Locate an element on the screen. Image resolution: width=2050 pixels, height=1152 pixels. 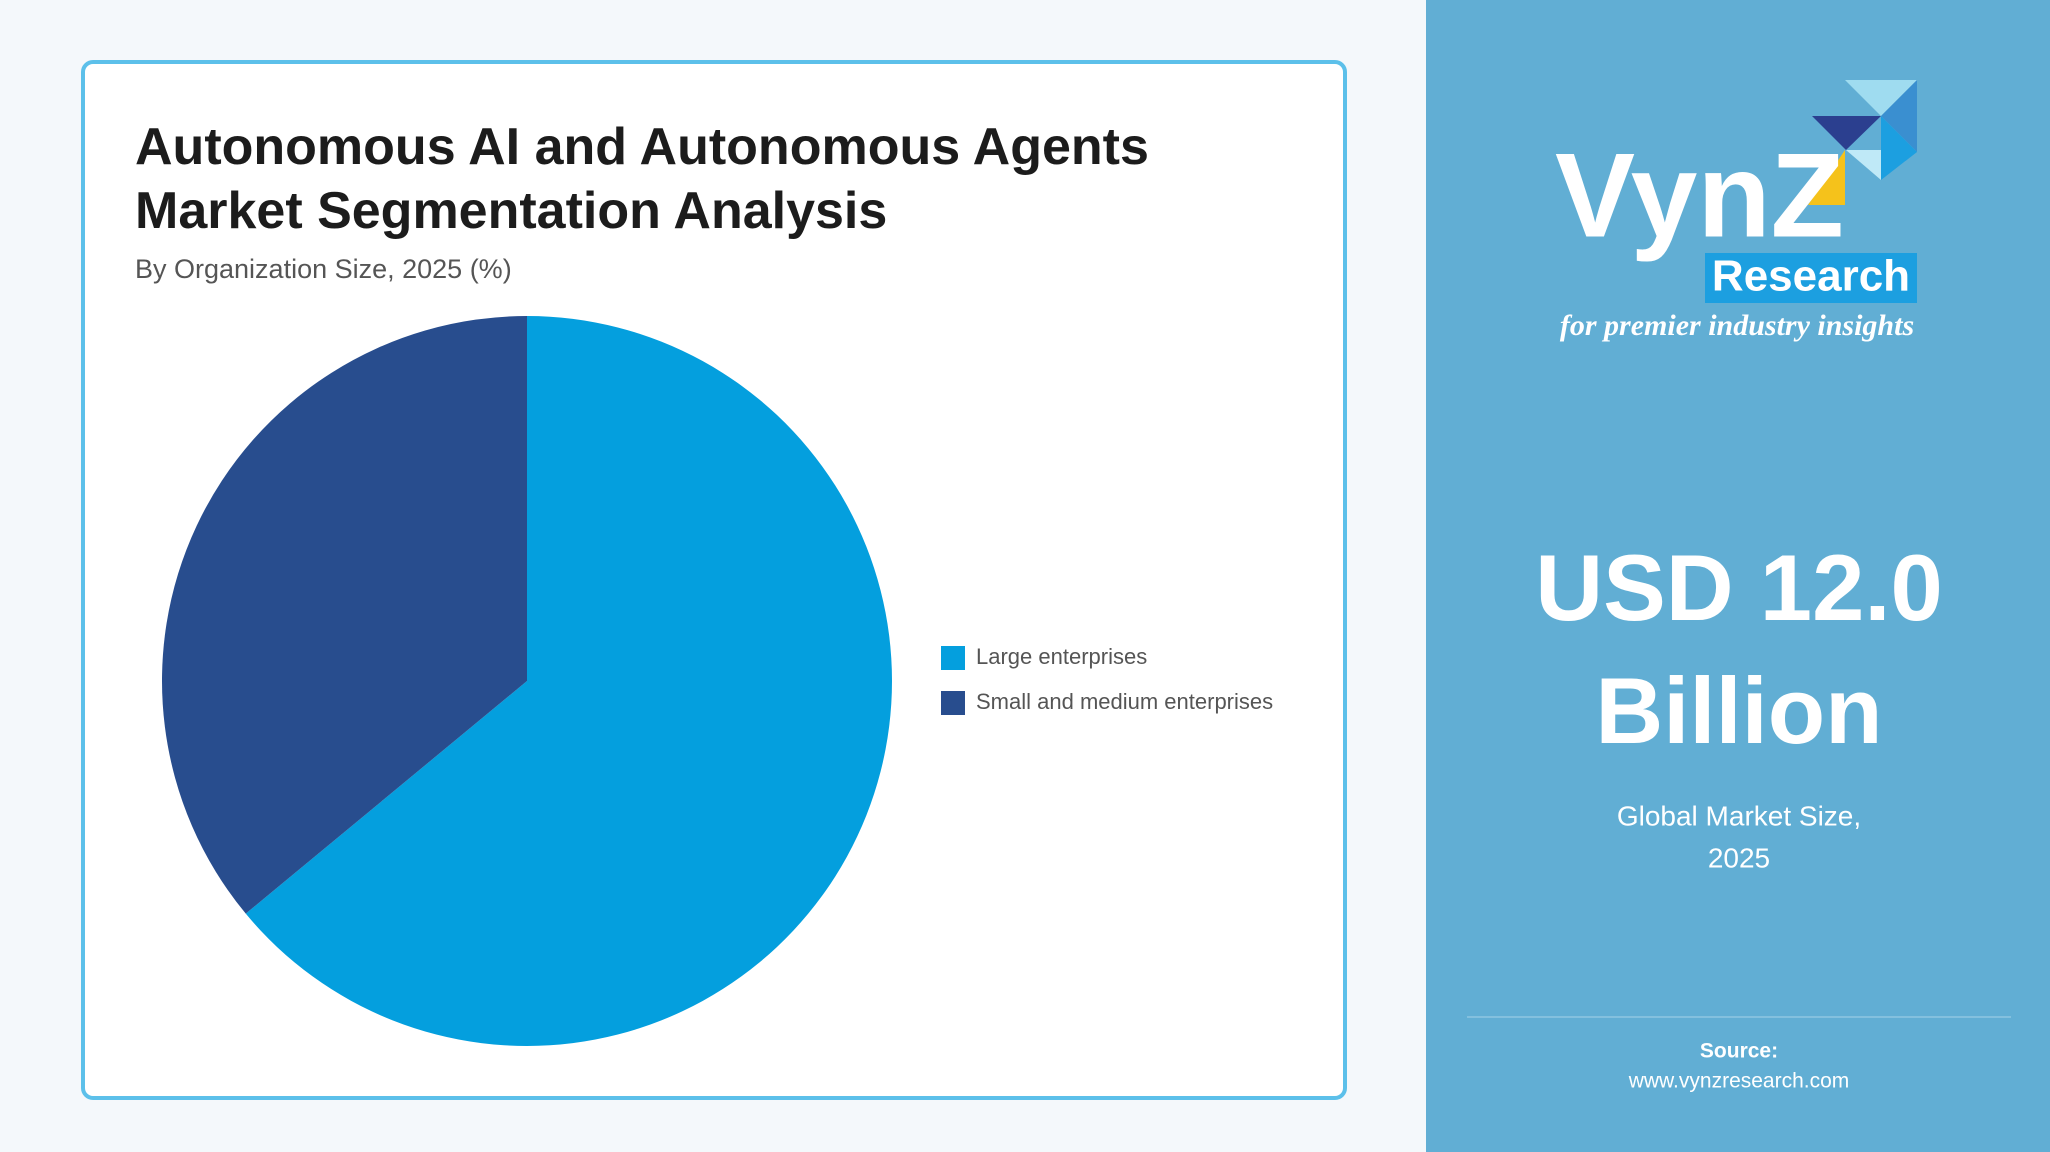
logo-badge: Research is located at coordinates (1811, 276).